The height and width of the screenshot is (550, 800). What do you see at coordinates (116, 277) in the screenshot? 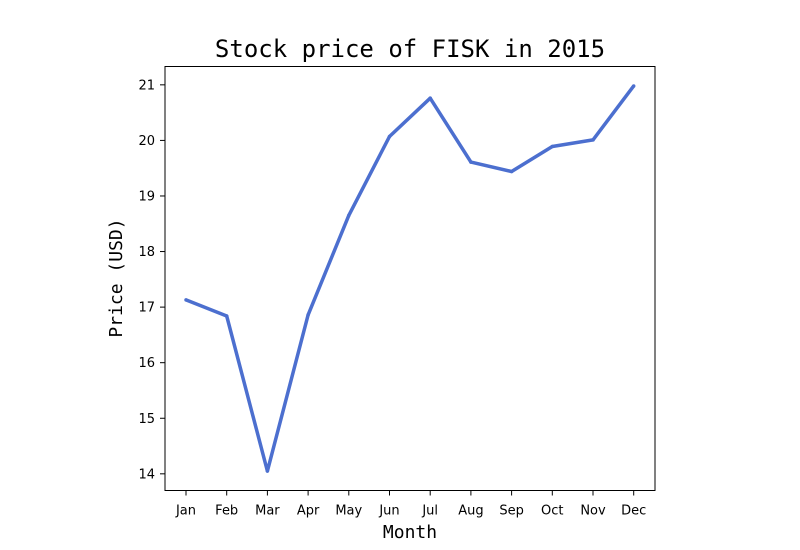
I see `y-axis-label: Price (USD)` at bounding box center [116, 277].